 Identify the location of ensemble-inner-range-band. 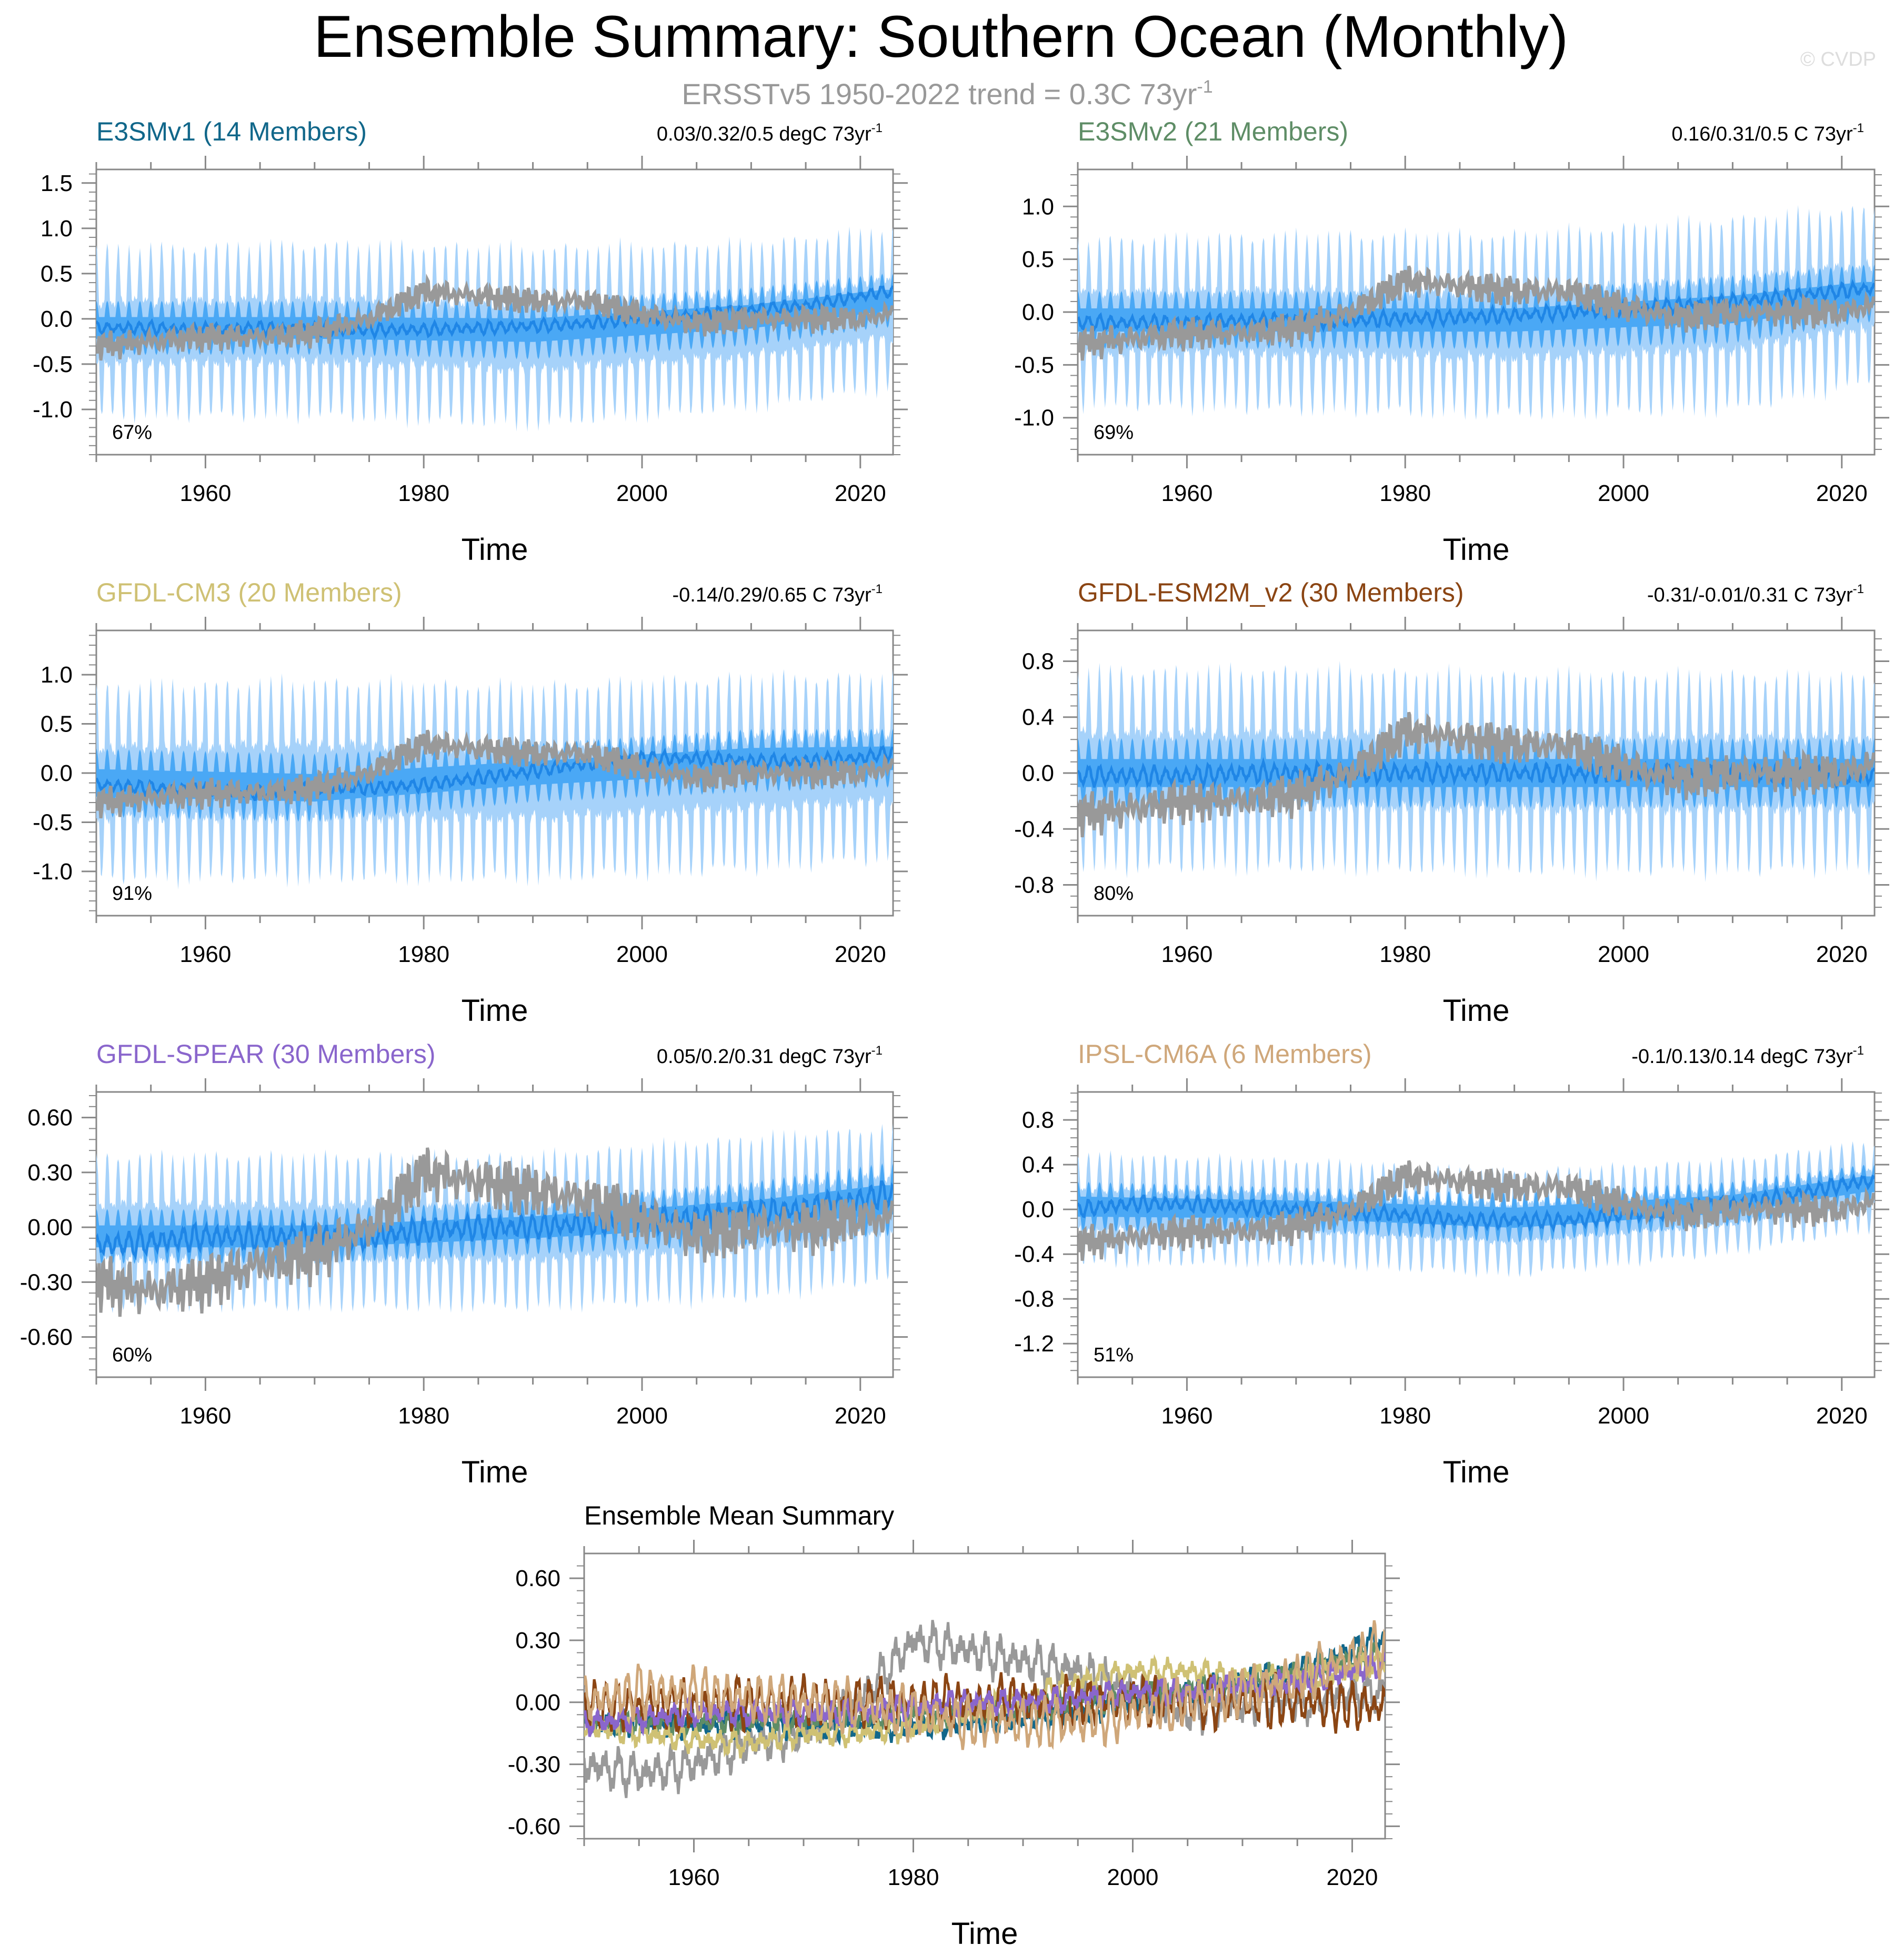
(1476, 773).